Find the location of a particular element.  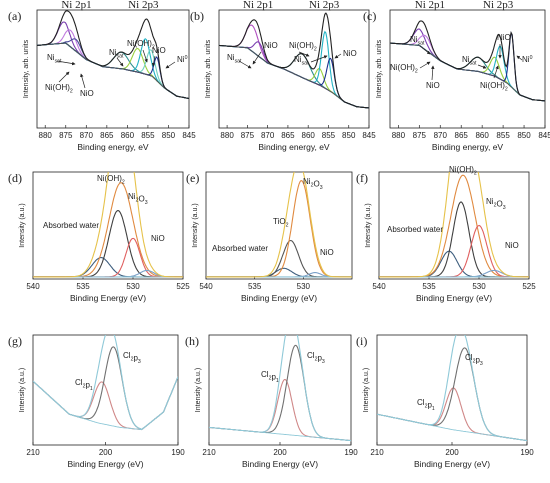

panel-label: (f) is located at coordinates (362, 178).